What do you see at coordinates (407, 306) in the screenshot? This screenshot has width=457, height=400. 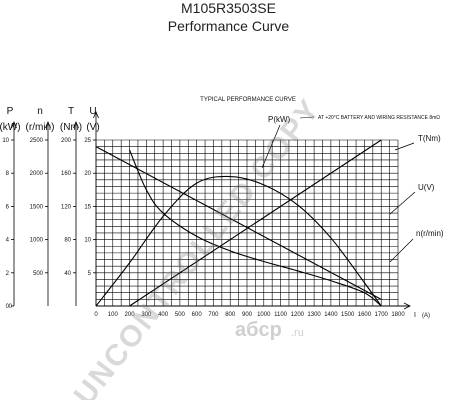 I see `x-axis-arrow` at bounding box center [407, 306].